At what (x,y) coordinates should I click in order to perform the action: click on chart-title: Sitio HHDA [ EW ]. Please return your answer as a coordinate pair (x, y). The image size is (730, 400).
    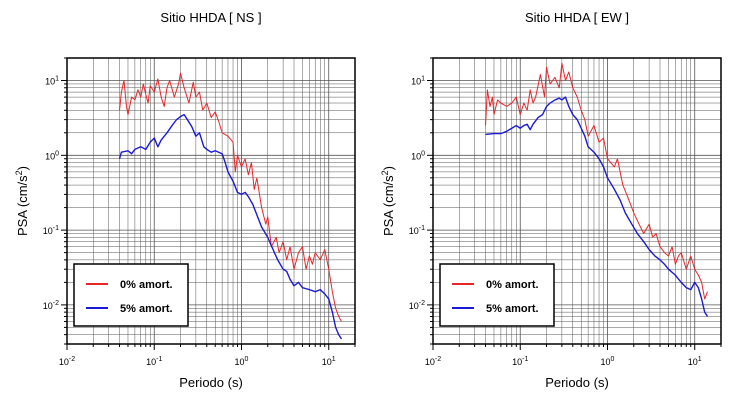
    Looking at the image, I should click on (577, 17).